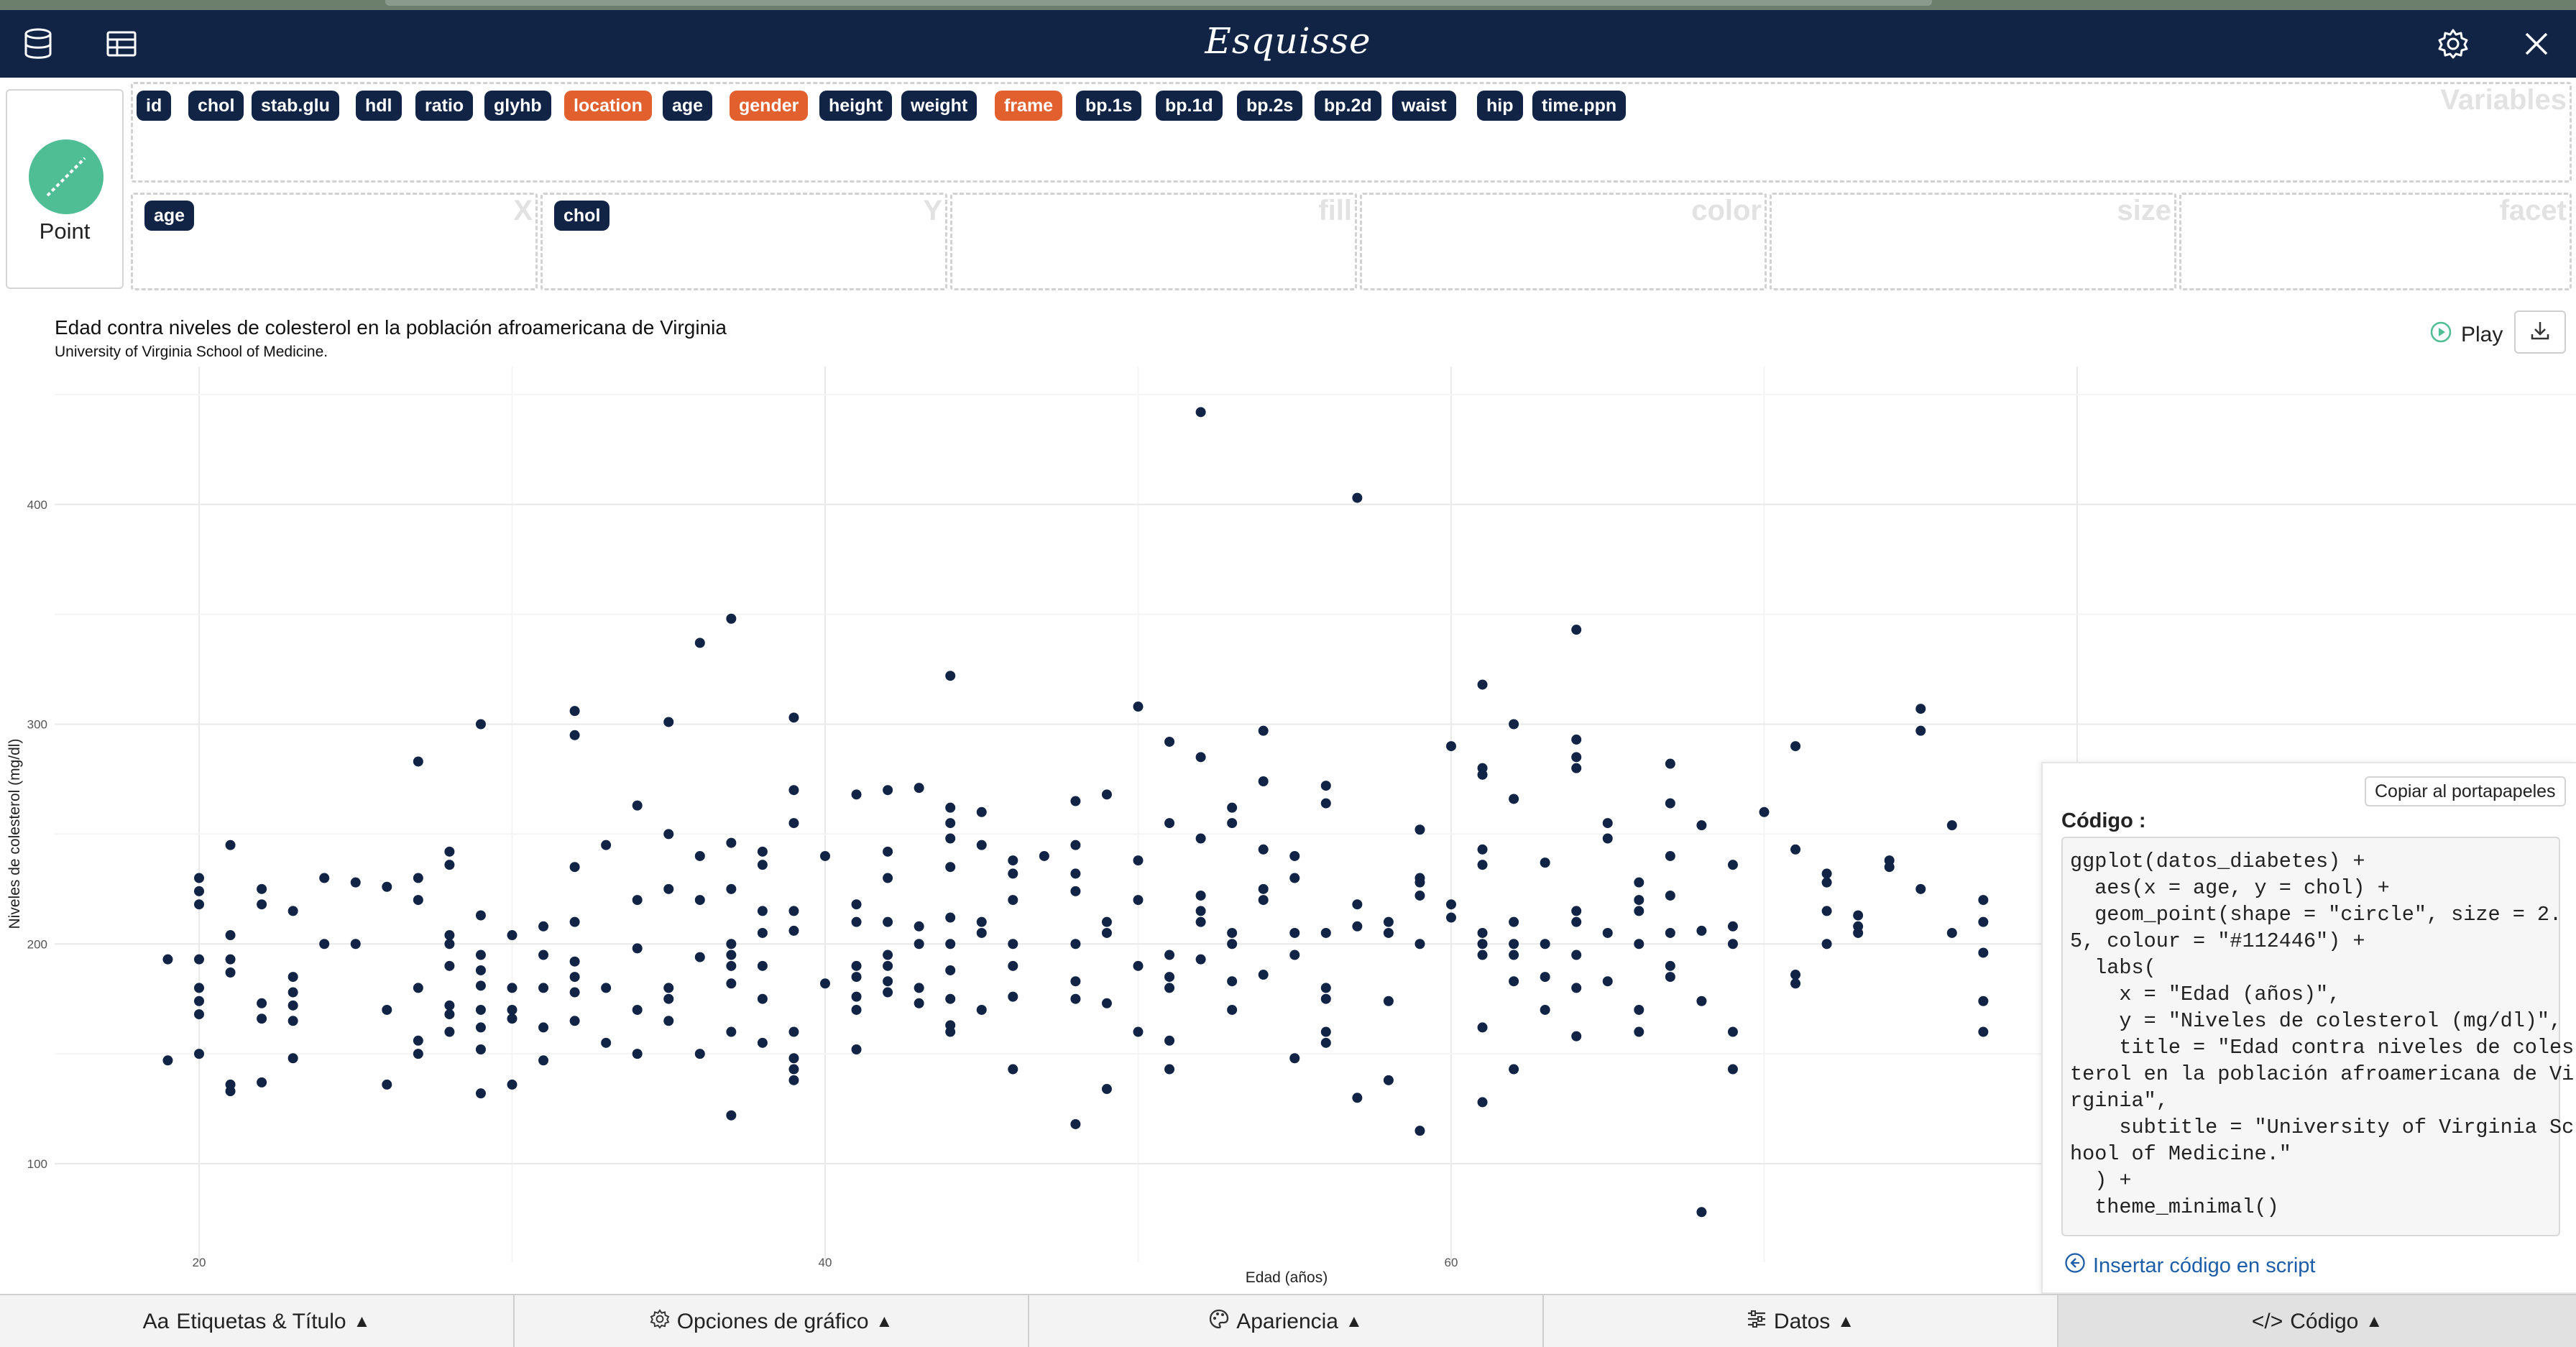 The width and height of the screenshot is (2576, 1347). I want to click on x-tick-label: 60, so click(1451, 1262).